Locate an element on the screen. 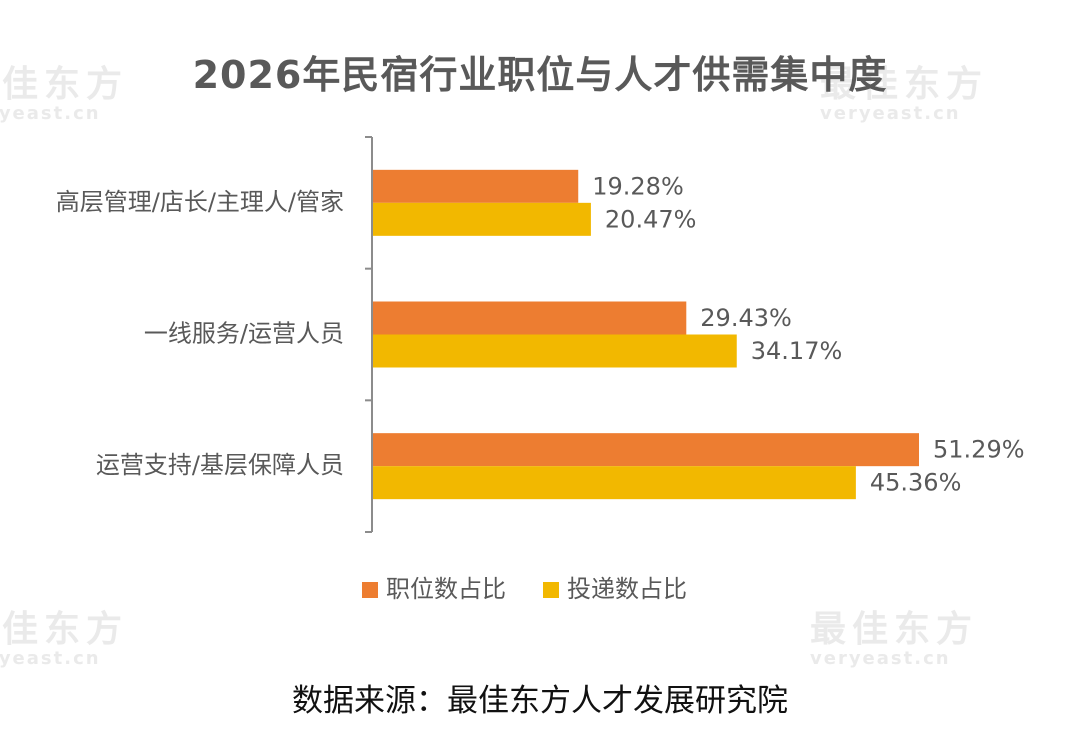 The width and height of the screenshot is (1080, 751). chart-title: 2026年民宿行业职位与人才供需集中度 is located at coordinates (540, 75).